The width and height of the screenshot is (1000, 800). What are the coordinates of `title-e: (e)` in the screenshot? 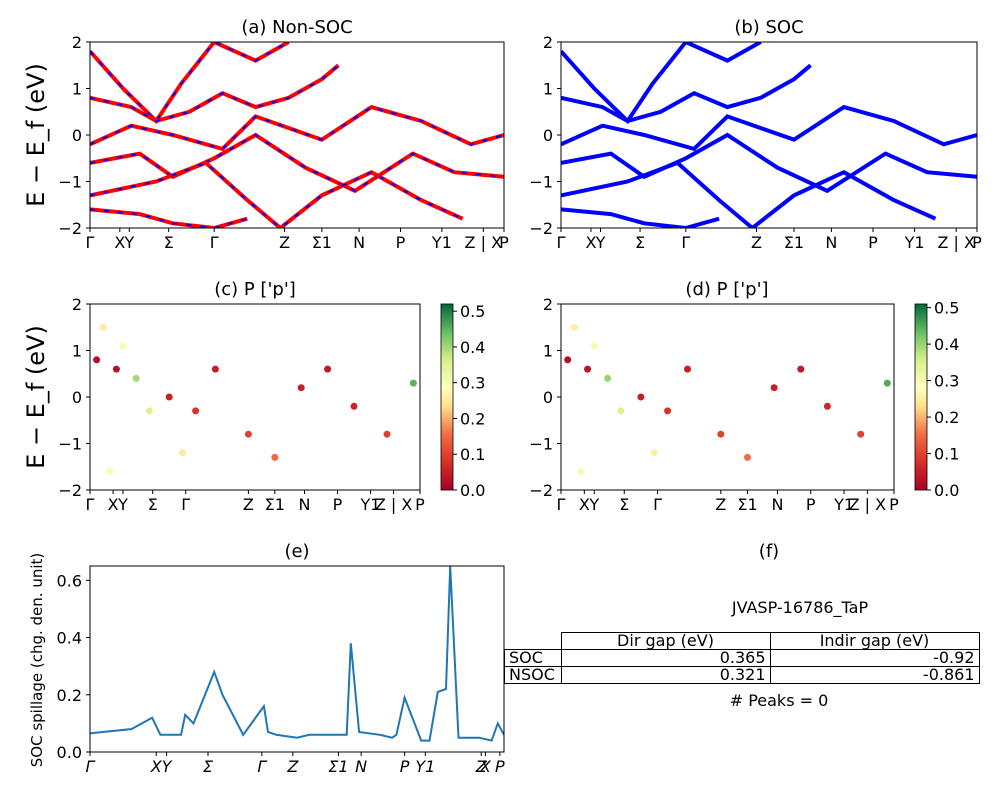 It's located at (296, 551).